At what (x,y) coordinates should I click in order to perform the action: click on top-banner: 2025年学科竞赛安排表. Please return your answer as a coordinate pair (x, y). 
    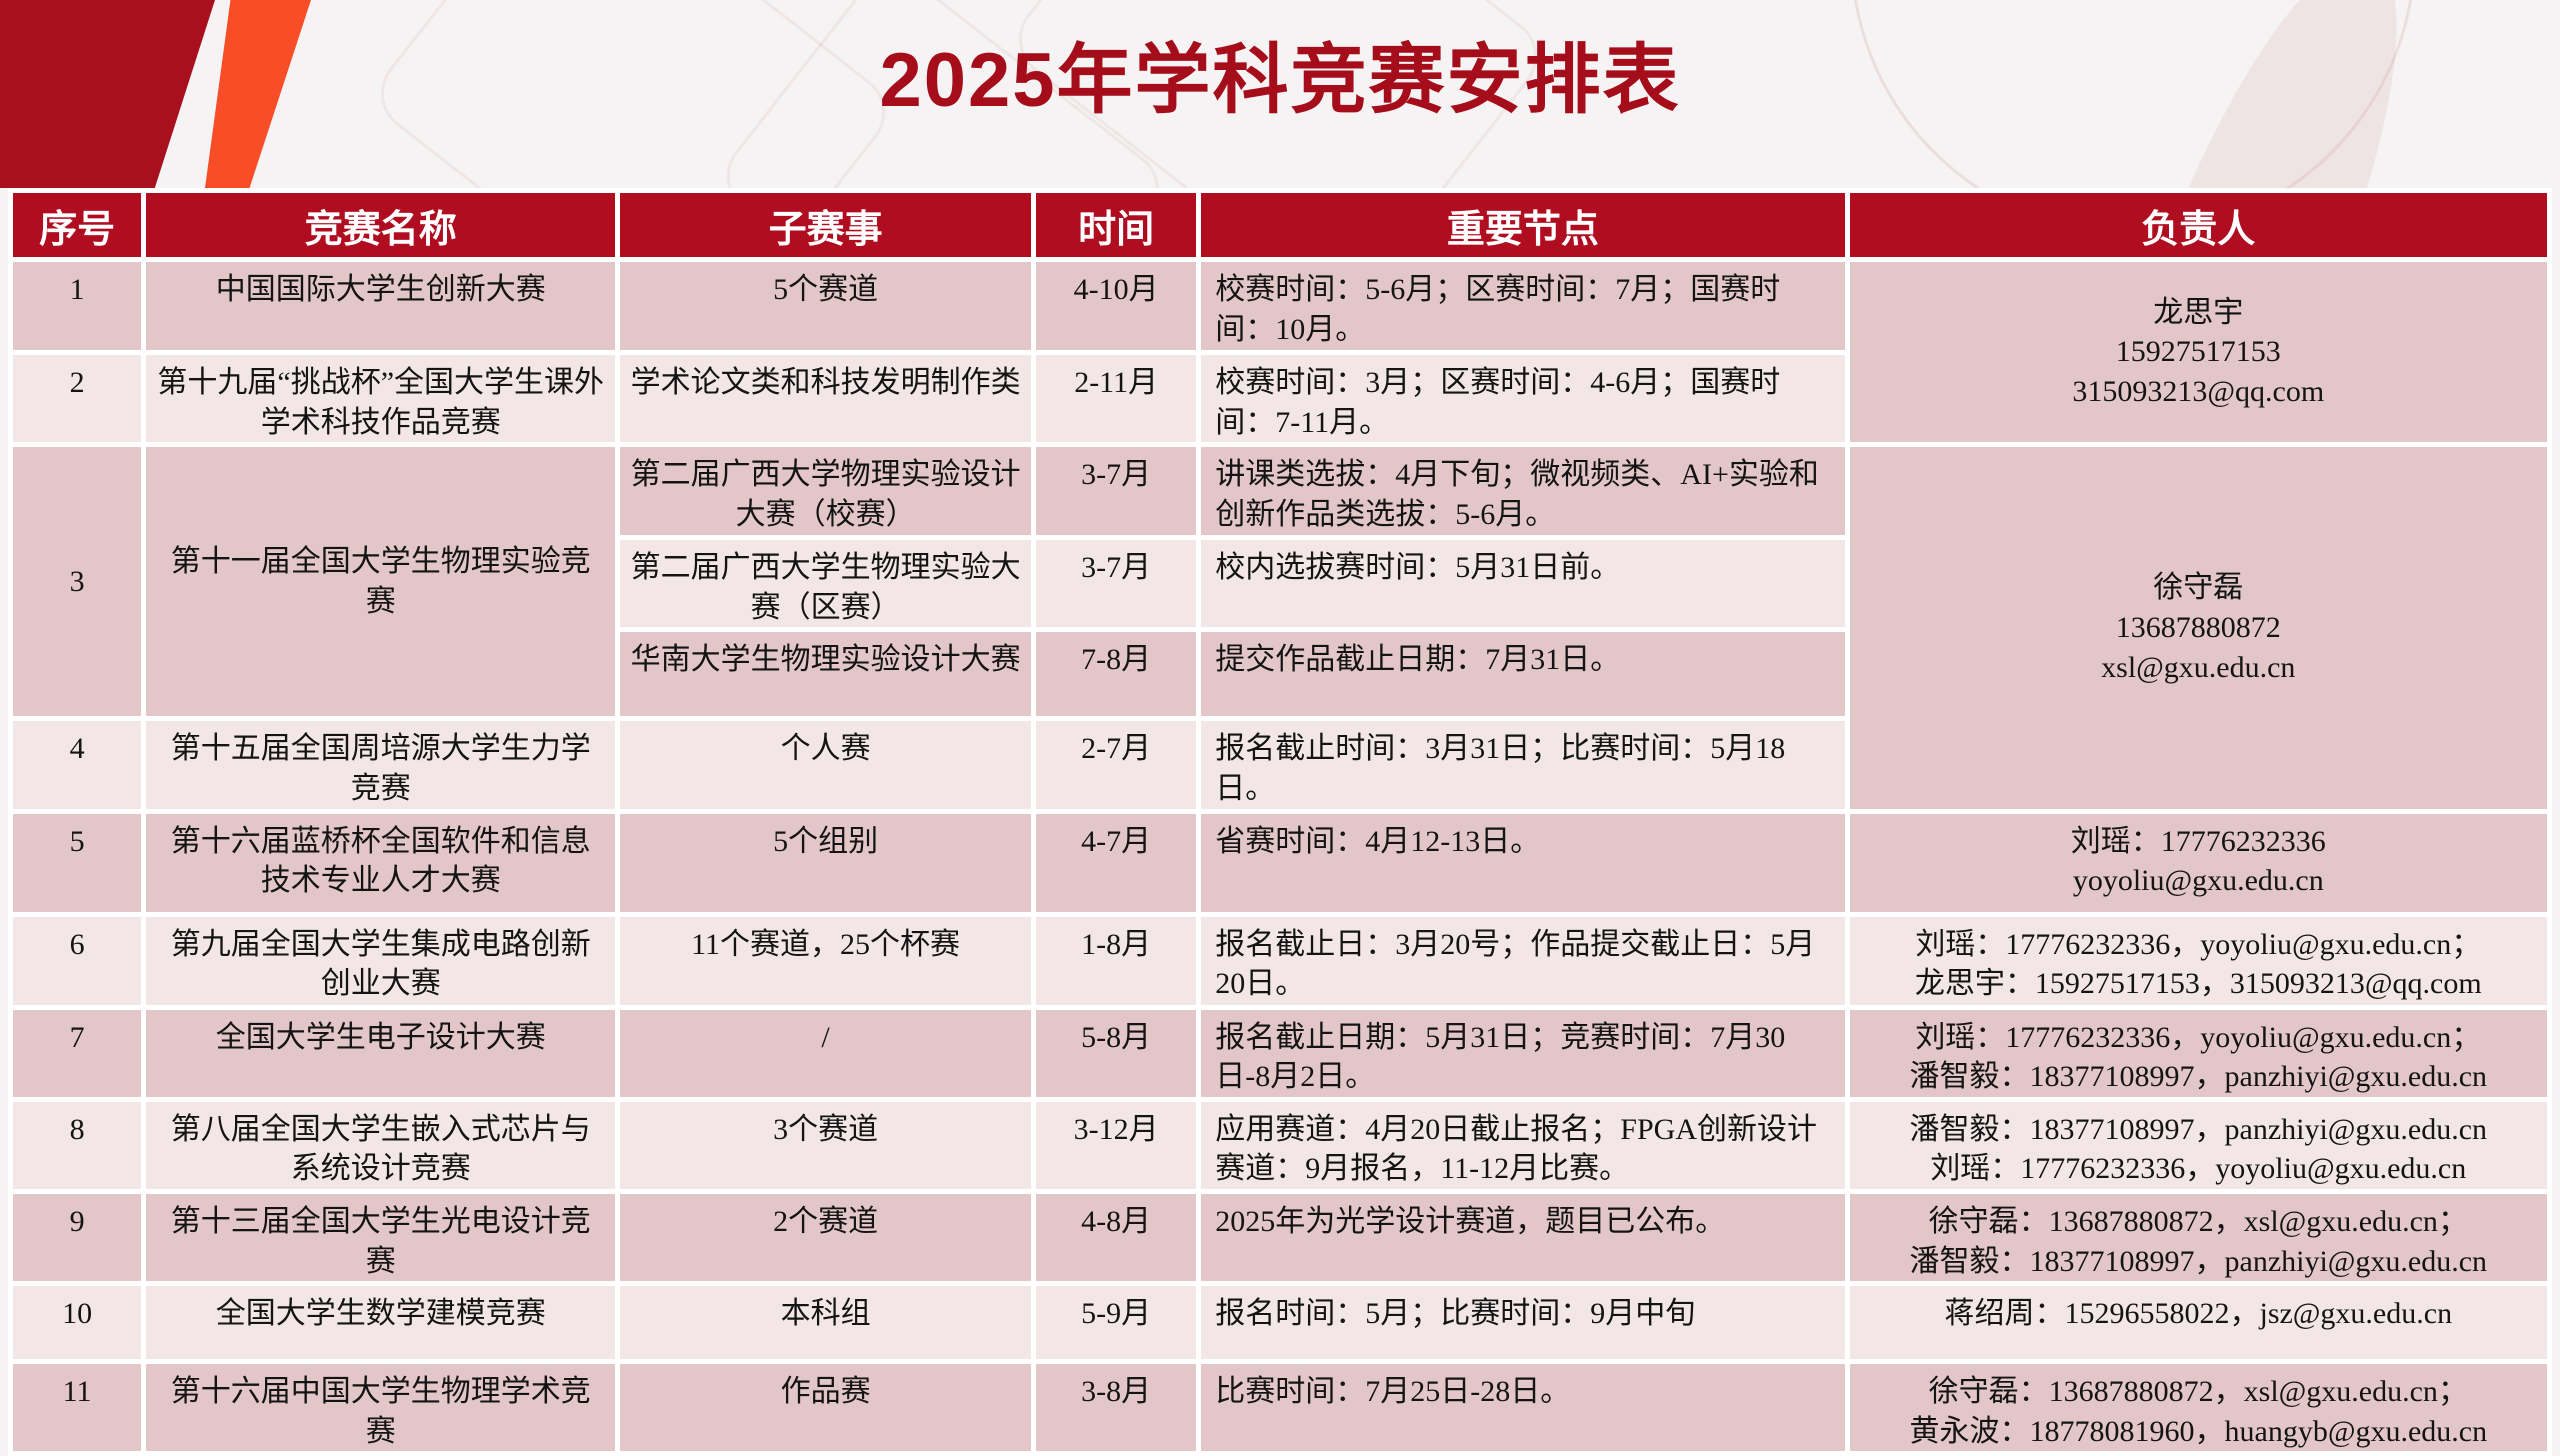
    Looking at the image, I should click on (1280, 94).